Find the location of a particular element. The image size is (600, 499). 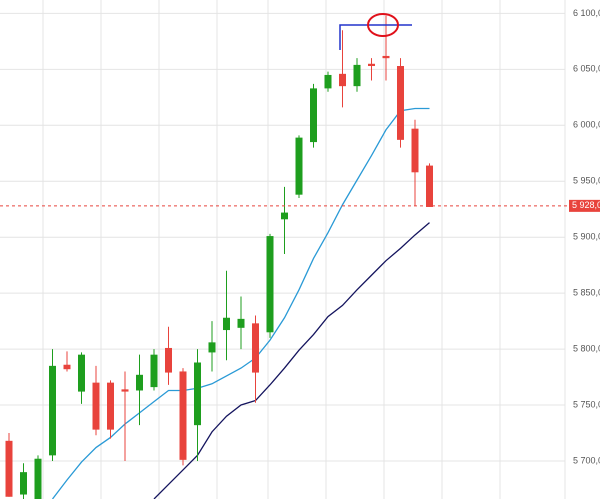

y-tick-label: 5 850,0 is located at coordinates (586, 293).